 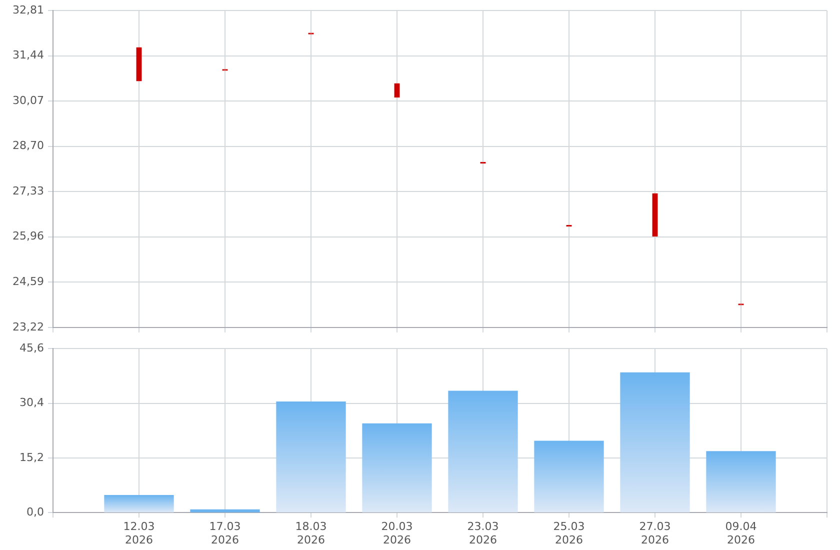 What do you see at coordinates (28, 55) in the screenshot?
I see `y-tick-label: 31,44` at bounding box center [28, 55].